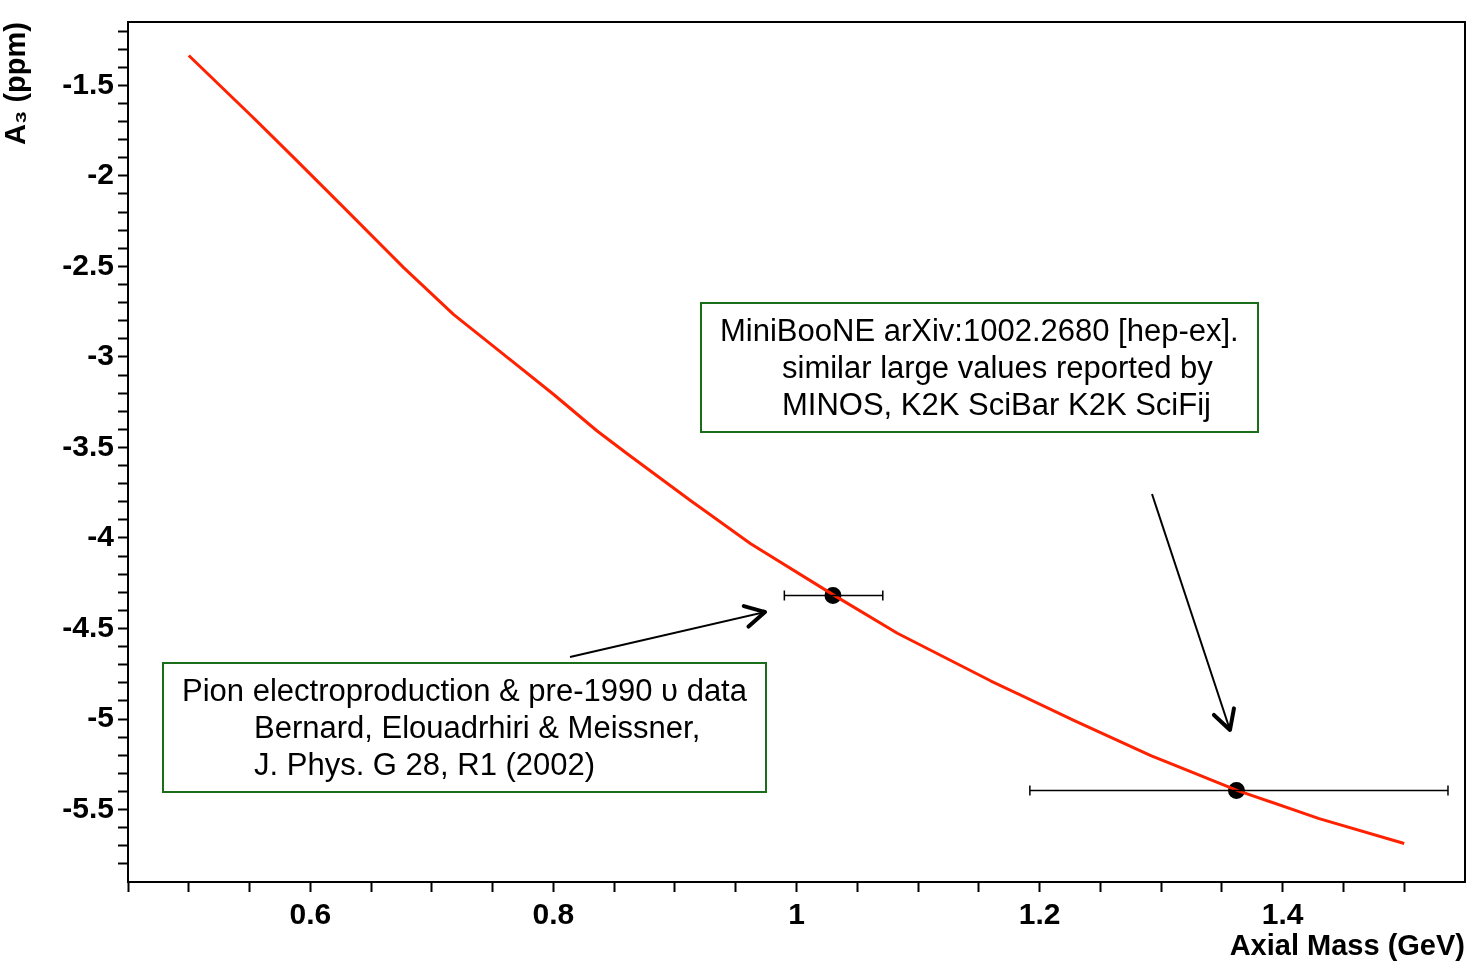 This screenshot has height=964, width=1475. I want to click on y-tick-label: -2.5, so click(88, 264).